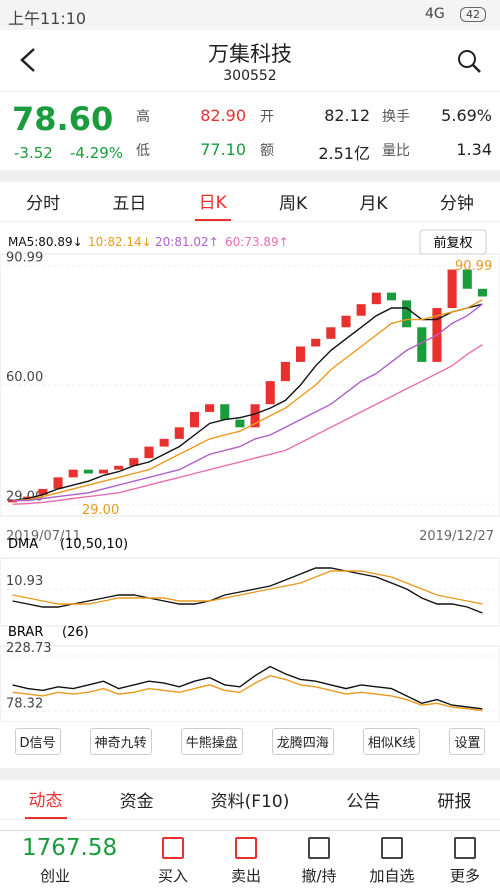 This screenshot has width=500, height=888. I want to click on info-tab: 公告, so click(363, 802).